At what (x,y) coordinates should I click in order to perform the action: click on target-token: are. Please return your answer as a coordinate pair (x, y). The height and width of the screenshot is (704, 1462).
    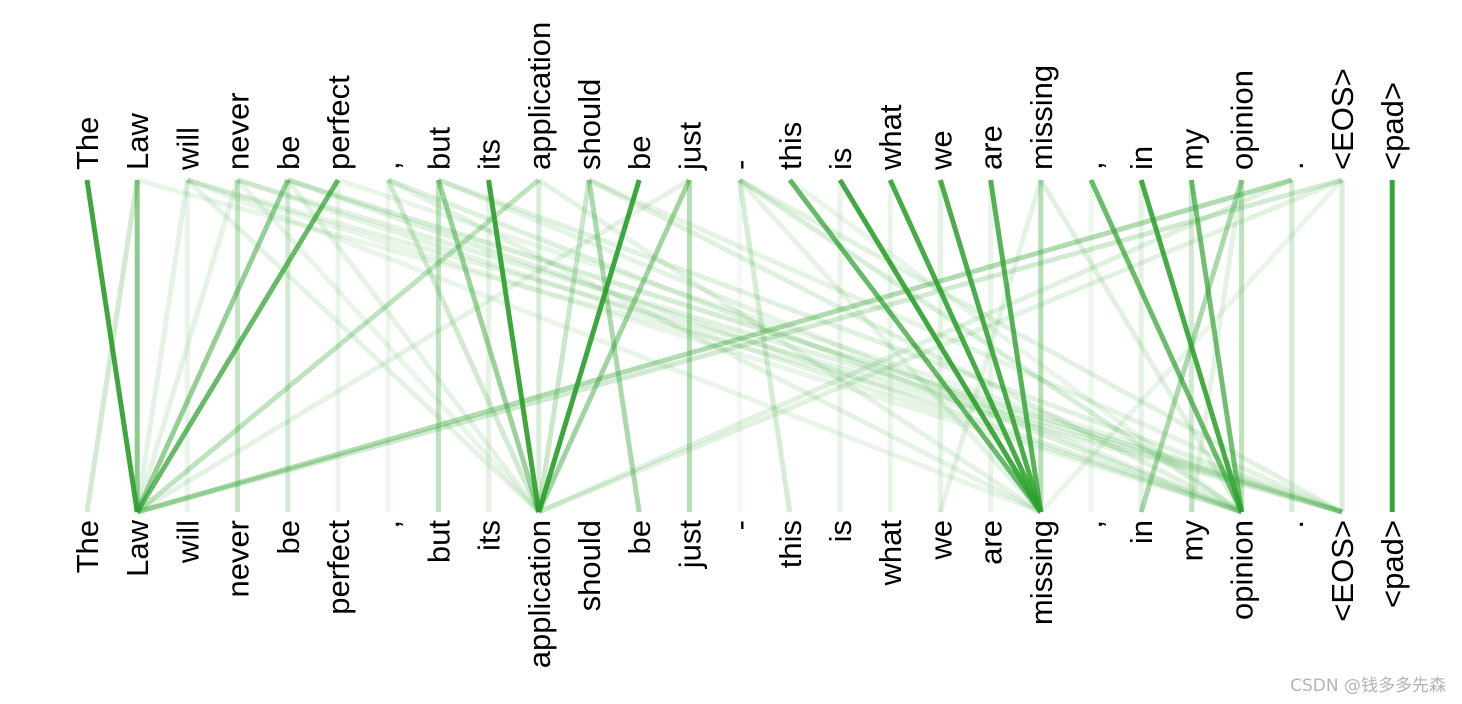
    Looking at the image, I should click on (991, 542).